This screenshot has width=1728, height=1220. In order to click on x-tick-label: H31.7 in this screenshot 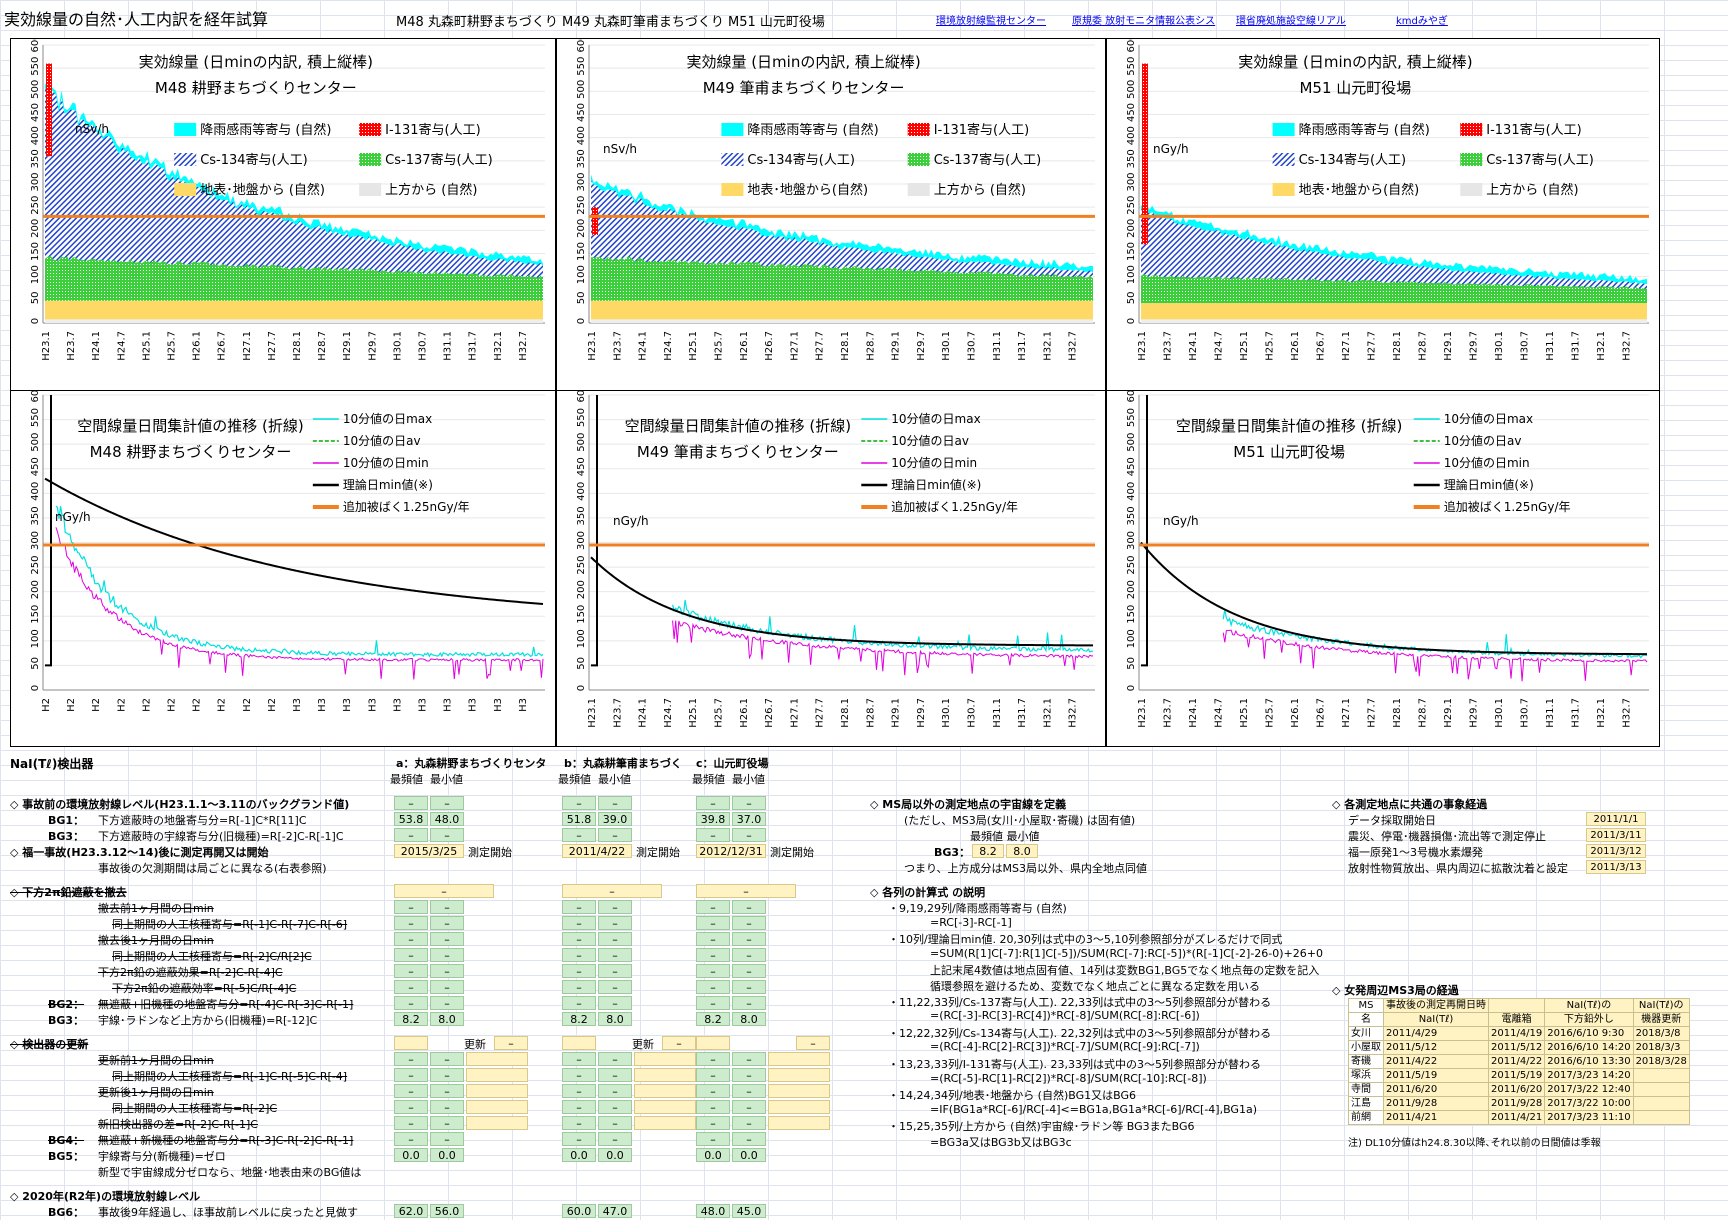, I will do `click(1576, 713)`.